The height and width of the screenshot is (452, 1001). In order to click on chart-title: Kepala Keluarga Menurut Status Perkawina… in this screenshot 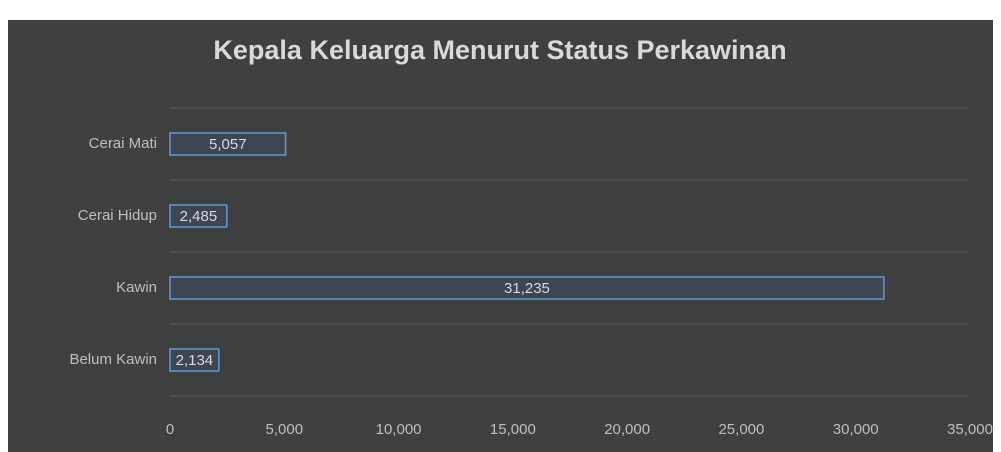, I will do `click(499, 50)`.